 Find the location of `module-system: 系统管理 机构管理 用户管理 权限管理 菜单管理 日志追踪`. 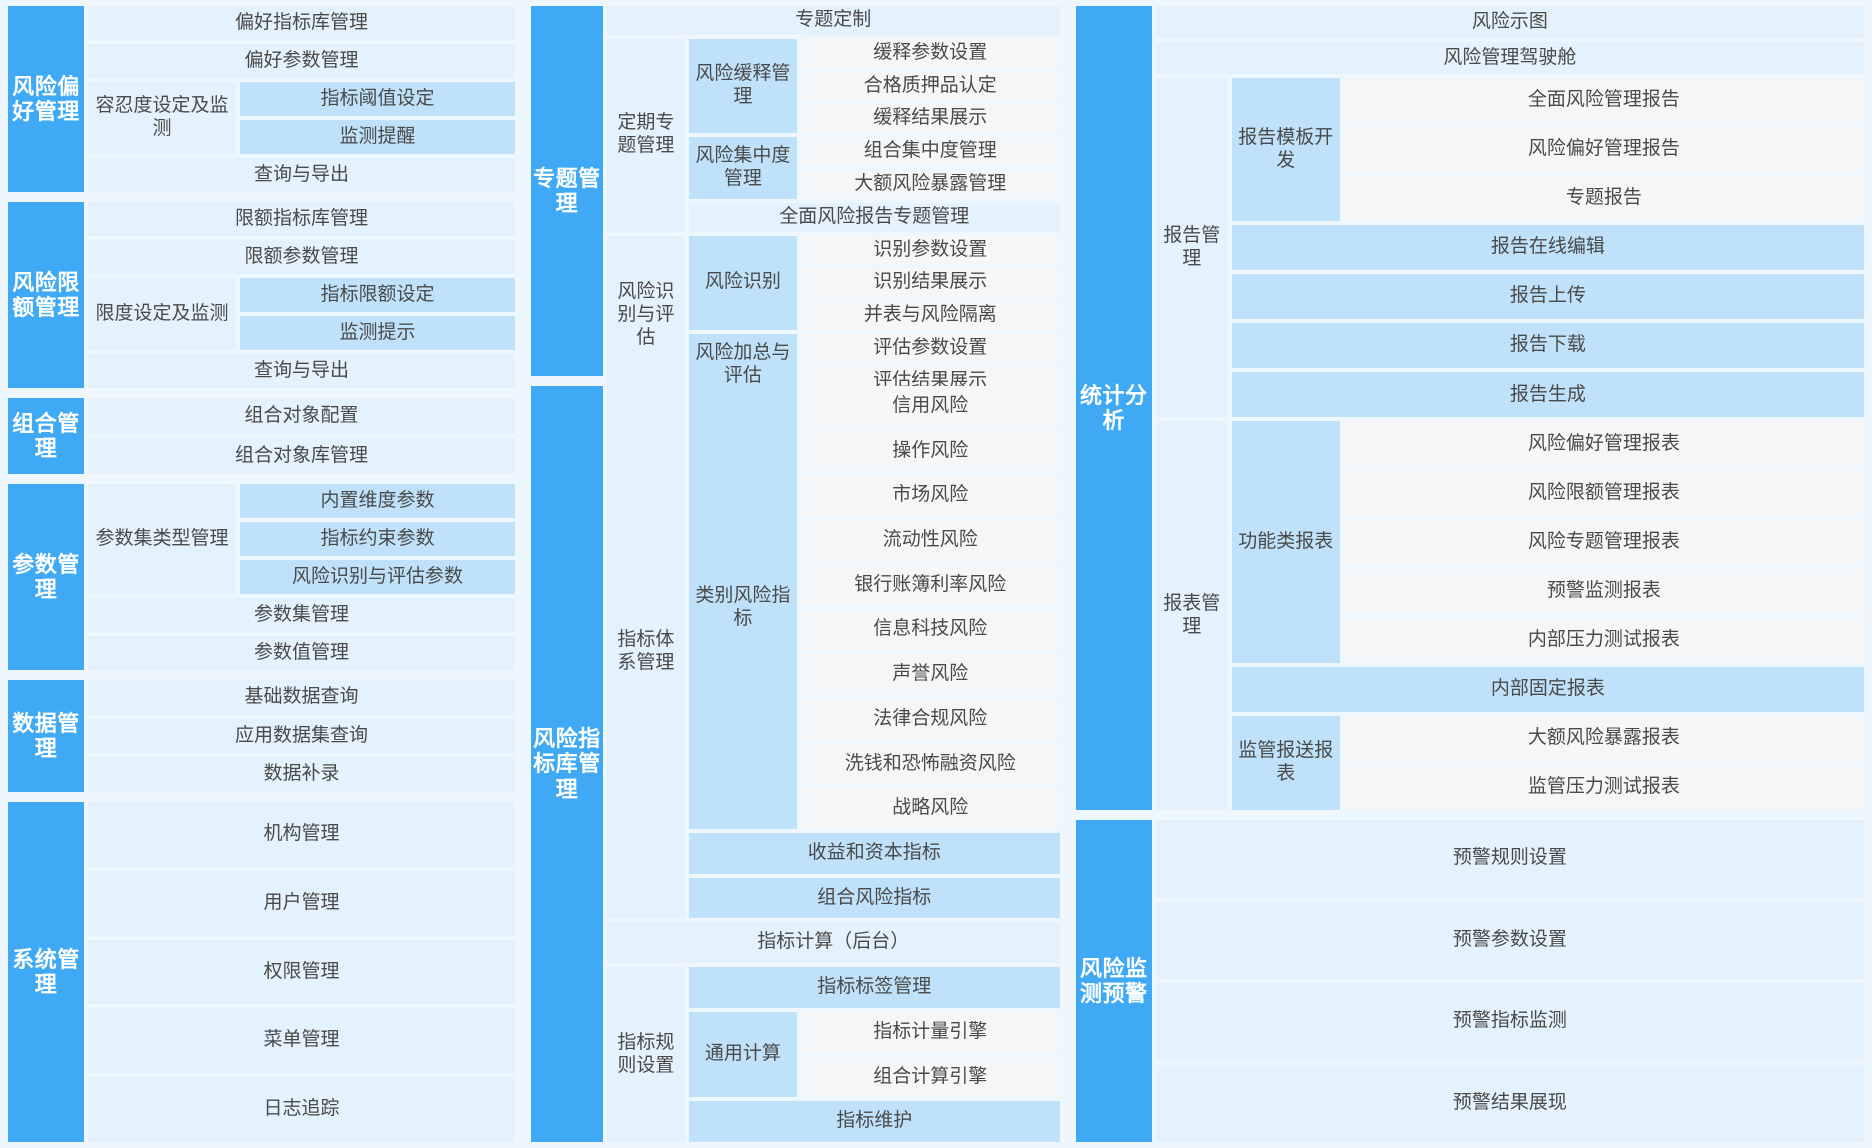

module-system: 系统管理 机构管理 用户管理 权限管理 菜单管理 日志追踪 is located at coordinates (261, 972).